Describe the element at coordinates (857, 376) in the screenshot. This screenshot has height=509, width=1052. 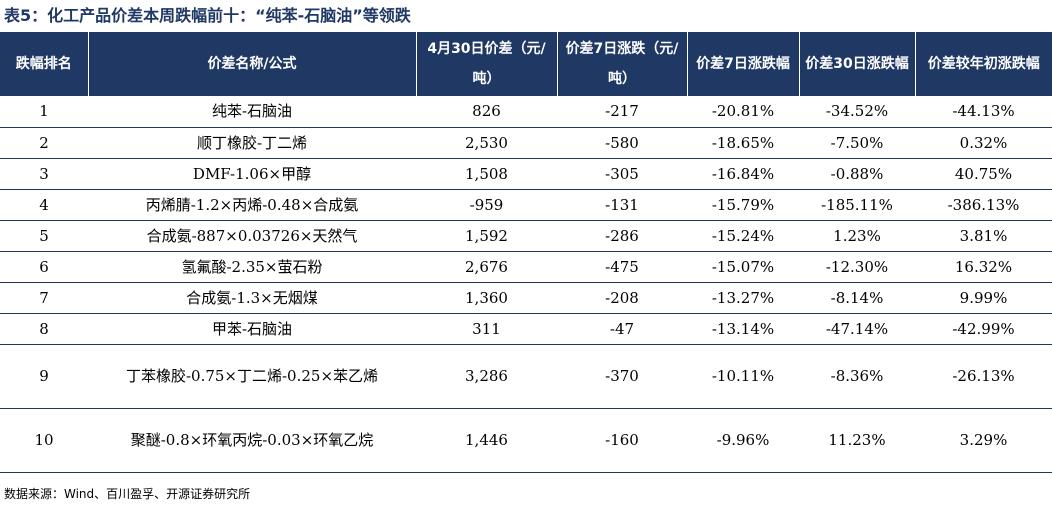
I see `change-30d-pct-cell: -8.36%` at that location.